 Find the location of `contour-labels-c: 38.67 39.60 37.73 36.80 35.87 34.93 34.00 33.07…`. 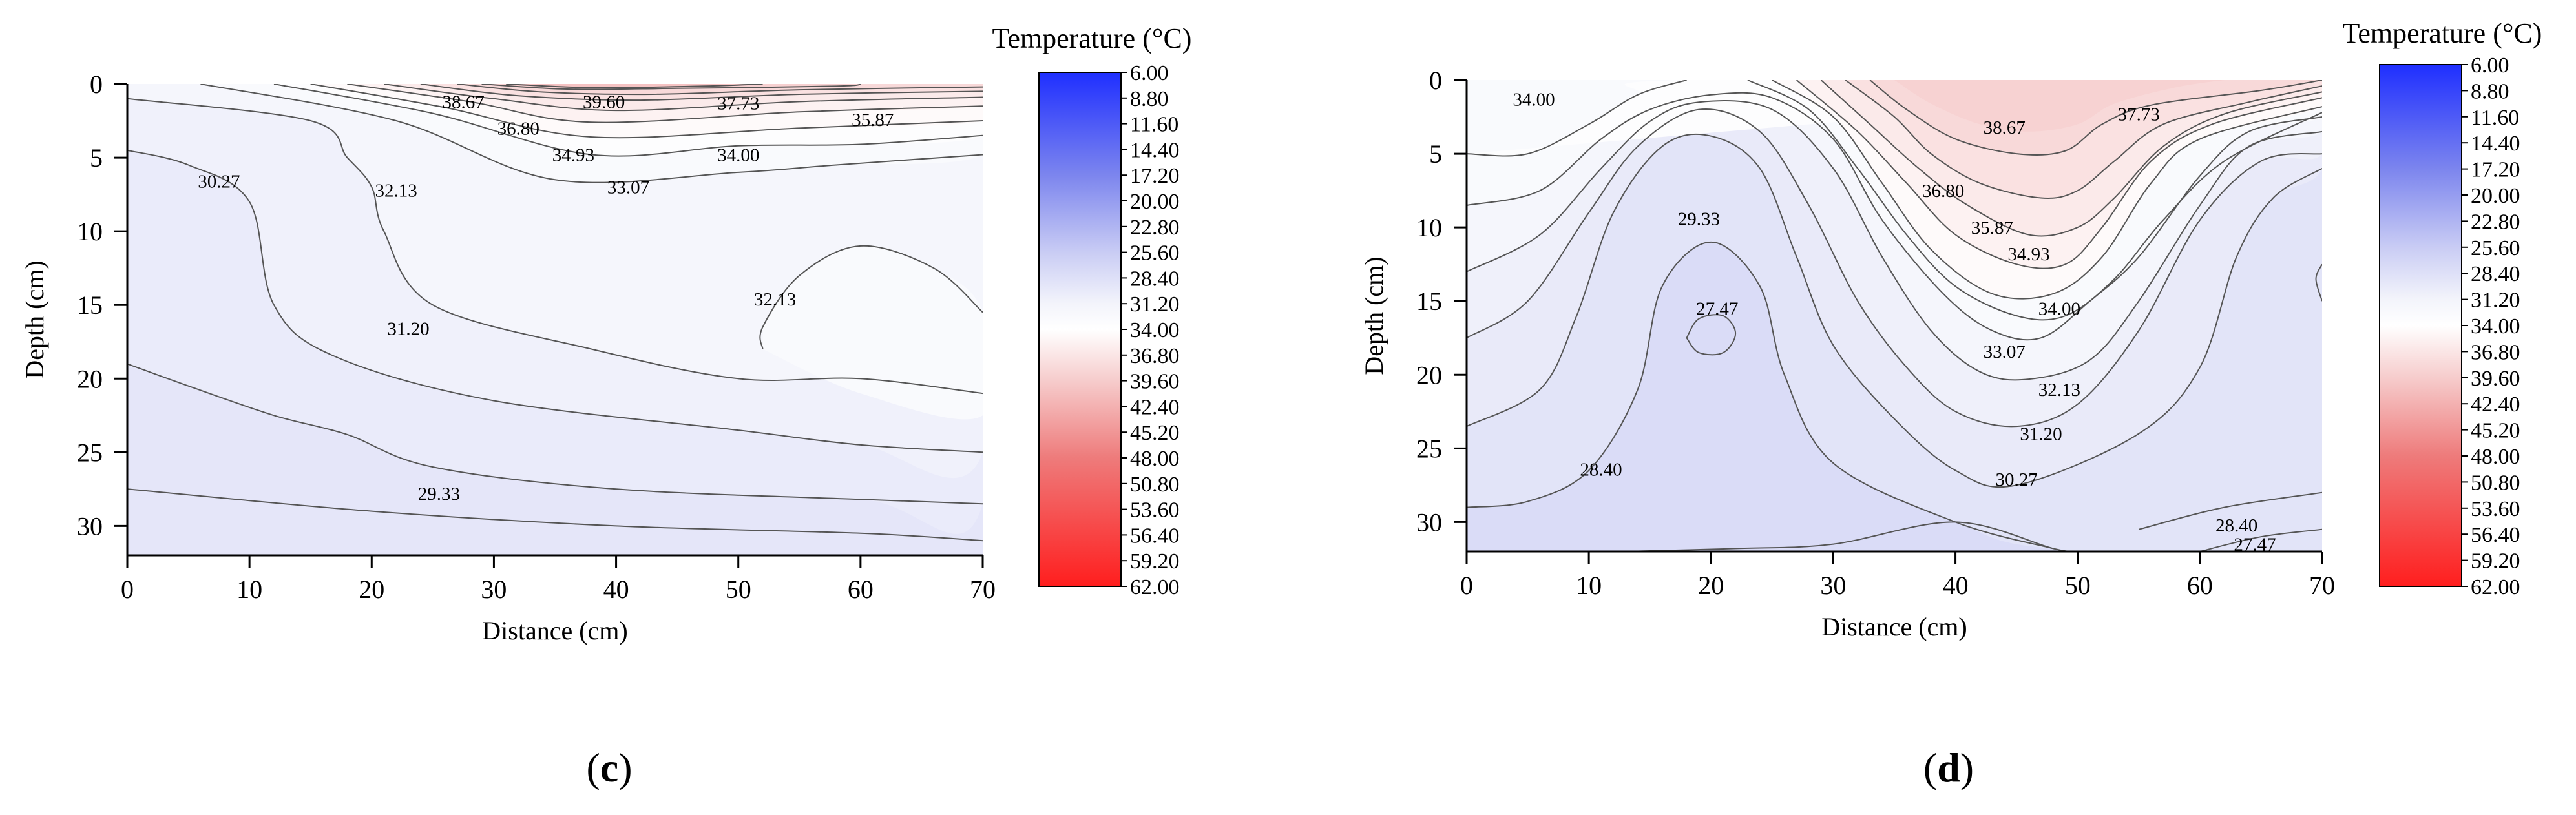

contour-labels-c: 38.67 39.60 37.73 36.80 35.87 34.93 34.00 33.07… is located at coordinates (546, 298).